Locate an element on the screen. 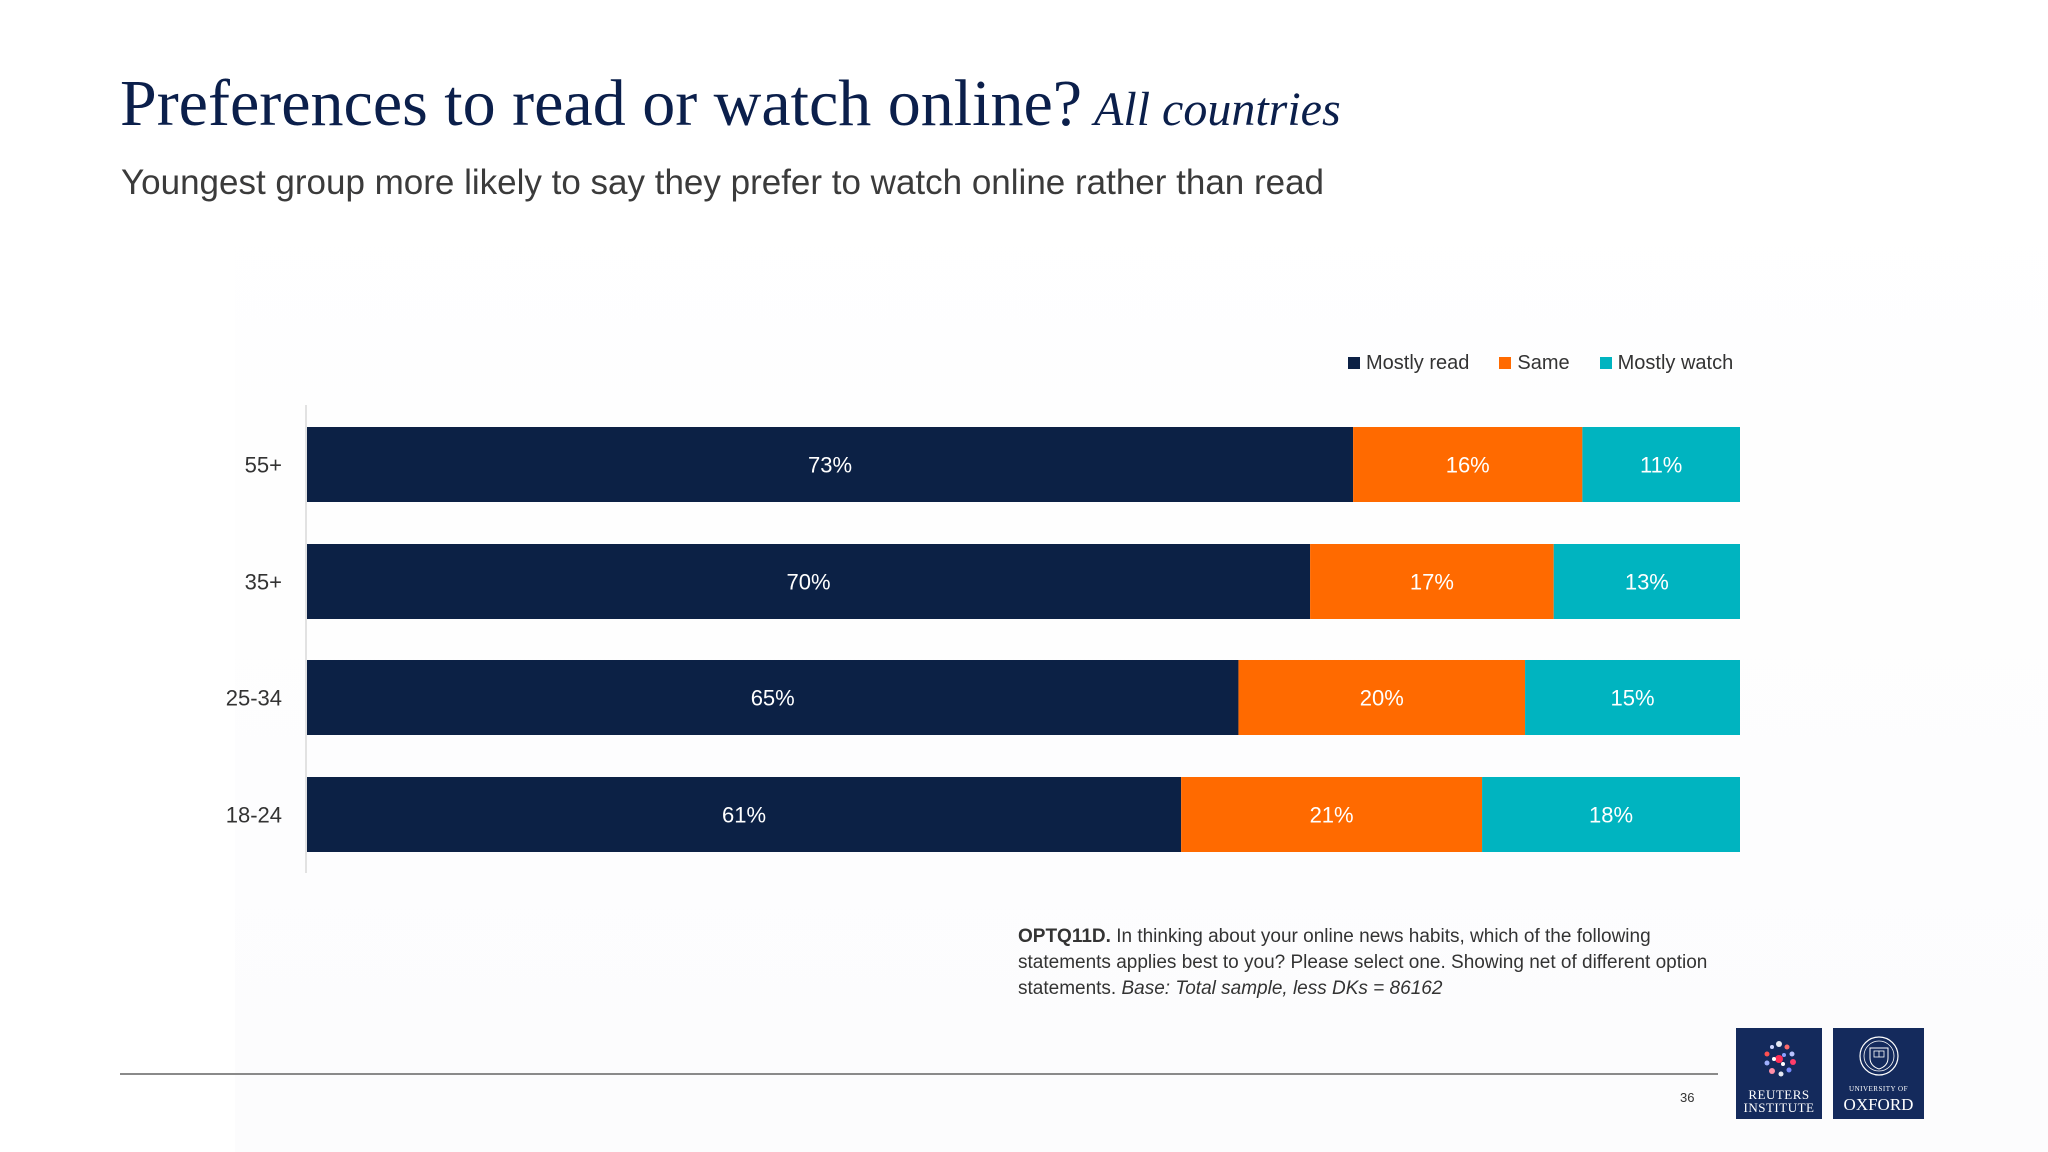 The image size is (2048, 1152). university-of-oxford-logo: UNIVERSITY OF OXFORD is located at coordinates (1878, 1073).